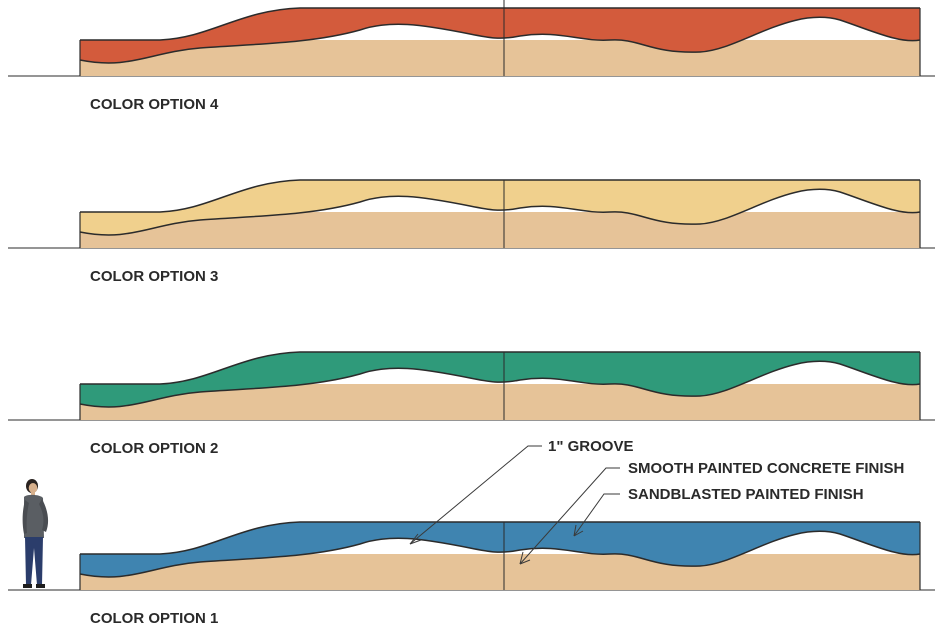  Describe the element at coordinates (746, 494) in the screenshot. I see `sandblasted-label: SANDBLASTED PAINTED FINISH` at that location.